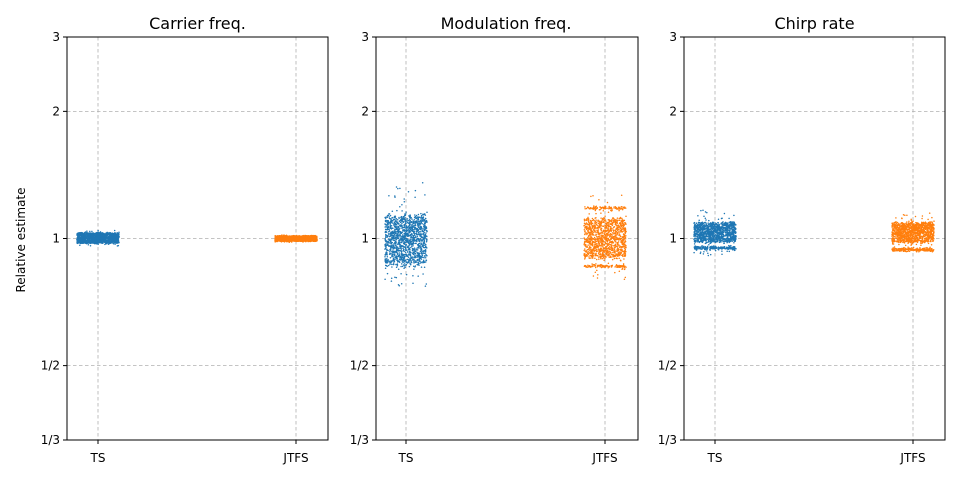 The height and width of the screenshot is (480, 960). What do you see at coordinates (56, 238) in the screenshot?
I see `y-tick-label: 1` at bounding box center [56, 238].